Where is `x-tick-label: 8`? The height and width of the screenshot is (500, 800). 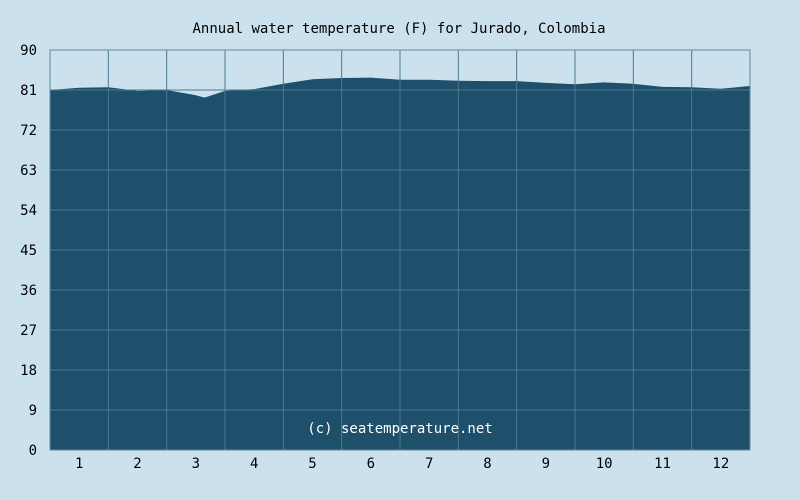
x-tick-label: 8 is located at coordinates (487, 464).